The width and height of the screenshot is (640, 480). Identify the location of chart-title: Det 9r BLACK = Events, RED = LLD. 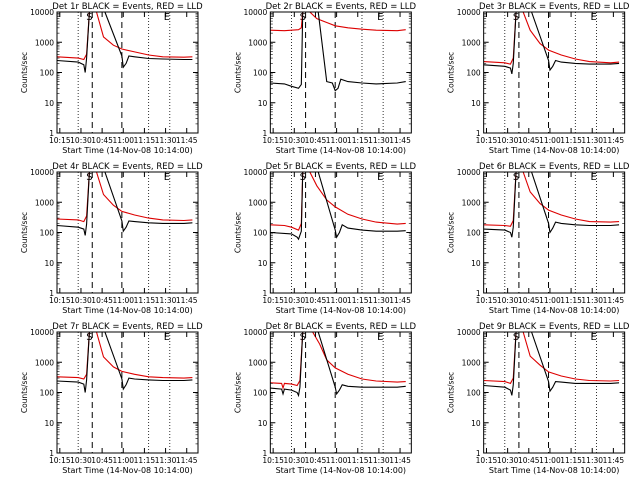
(554, 327).